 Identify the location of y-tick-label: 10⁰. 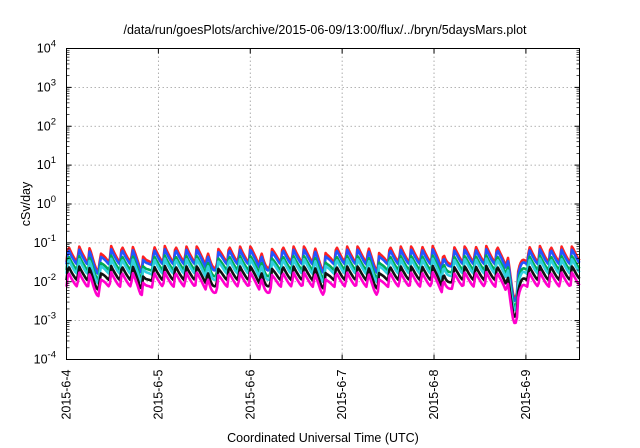
(46, 202).